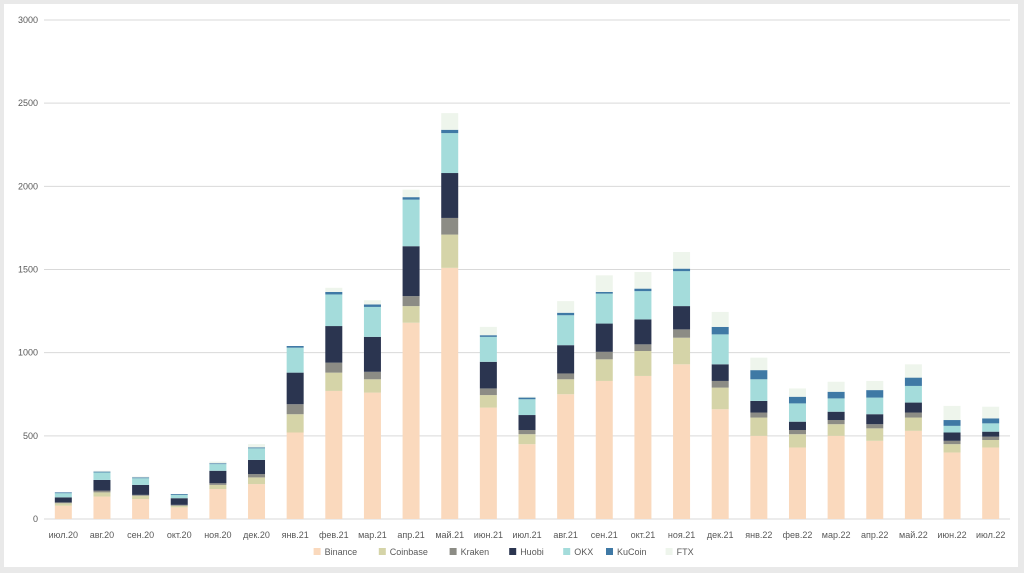 This screenshot has height=573, width=1024. Describe the element at coordinates (334, 535) in the screenshot. I see `x-tick-label: фев.21` at that location.